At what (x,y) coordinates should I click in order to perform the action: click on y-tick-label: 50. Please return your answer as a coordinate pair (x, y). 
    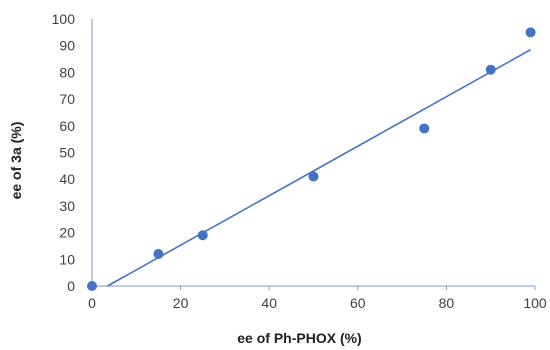
    Looking at the image, I should click on (67, 153).